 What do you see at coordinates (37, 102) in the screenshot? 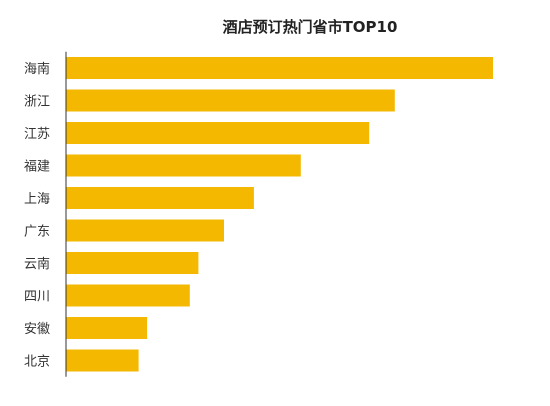
I see `category-label-1: 浙江` at bounding box center [37, 102].